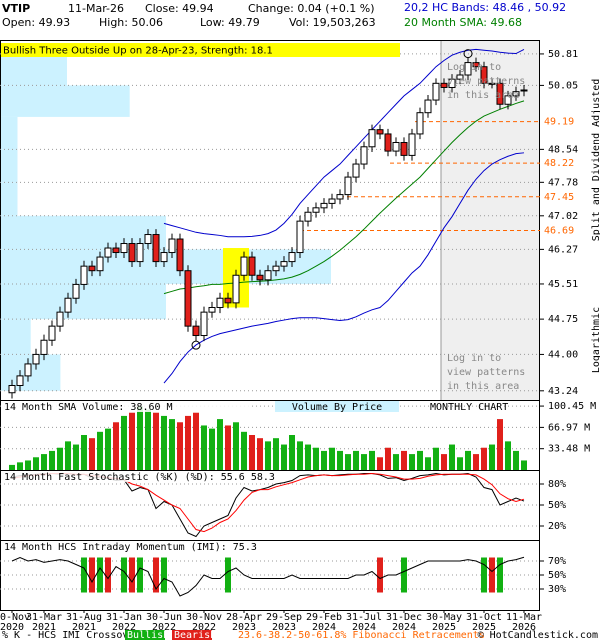  What do you see at coordinates (16, 8) in the screenshot?
I see `symbol: VTIP` at bounding box center [16, 8].